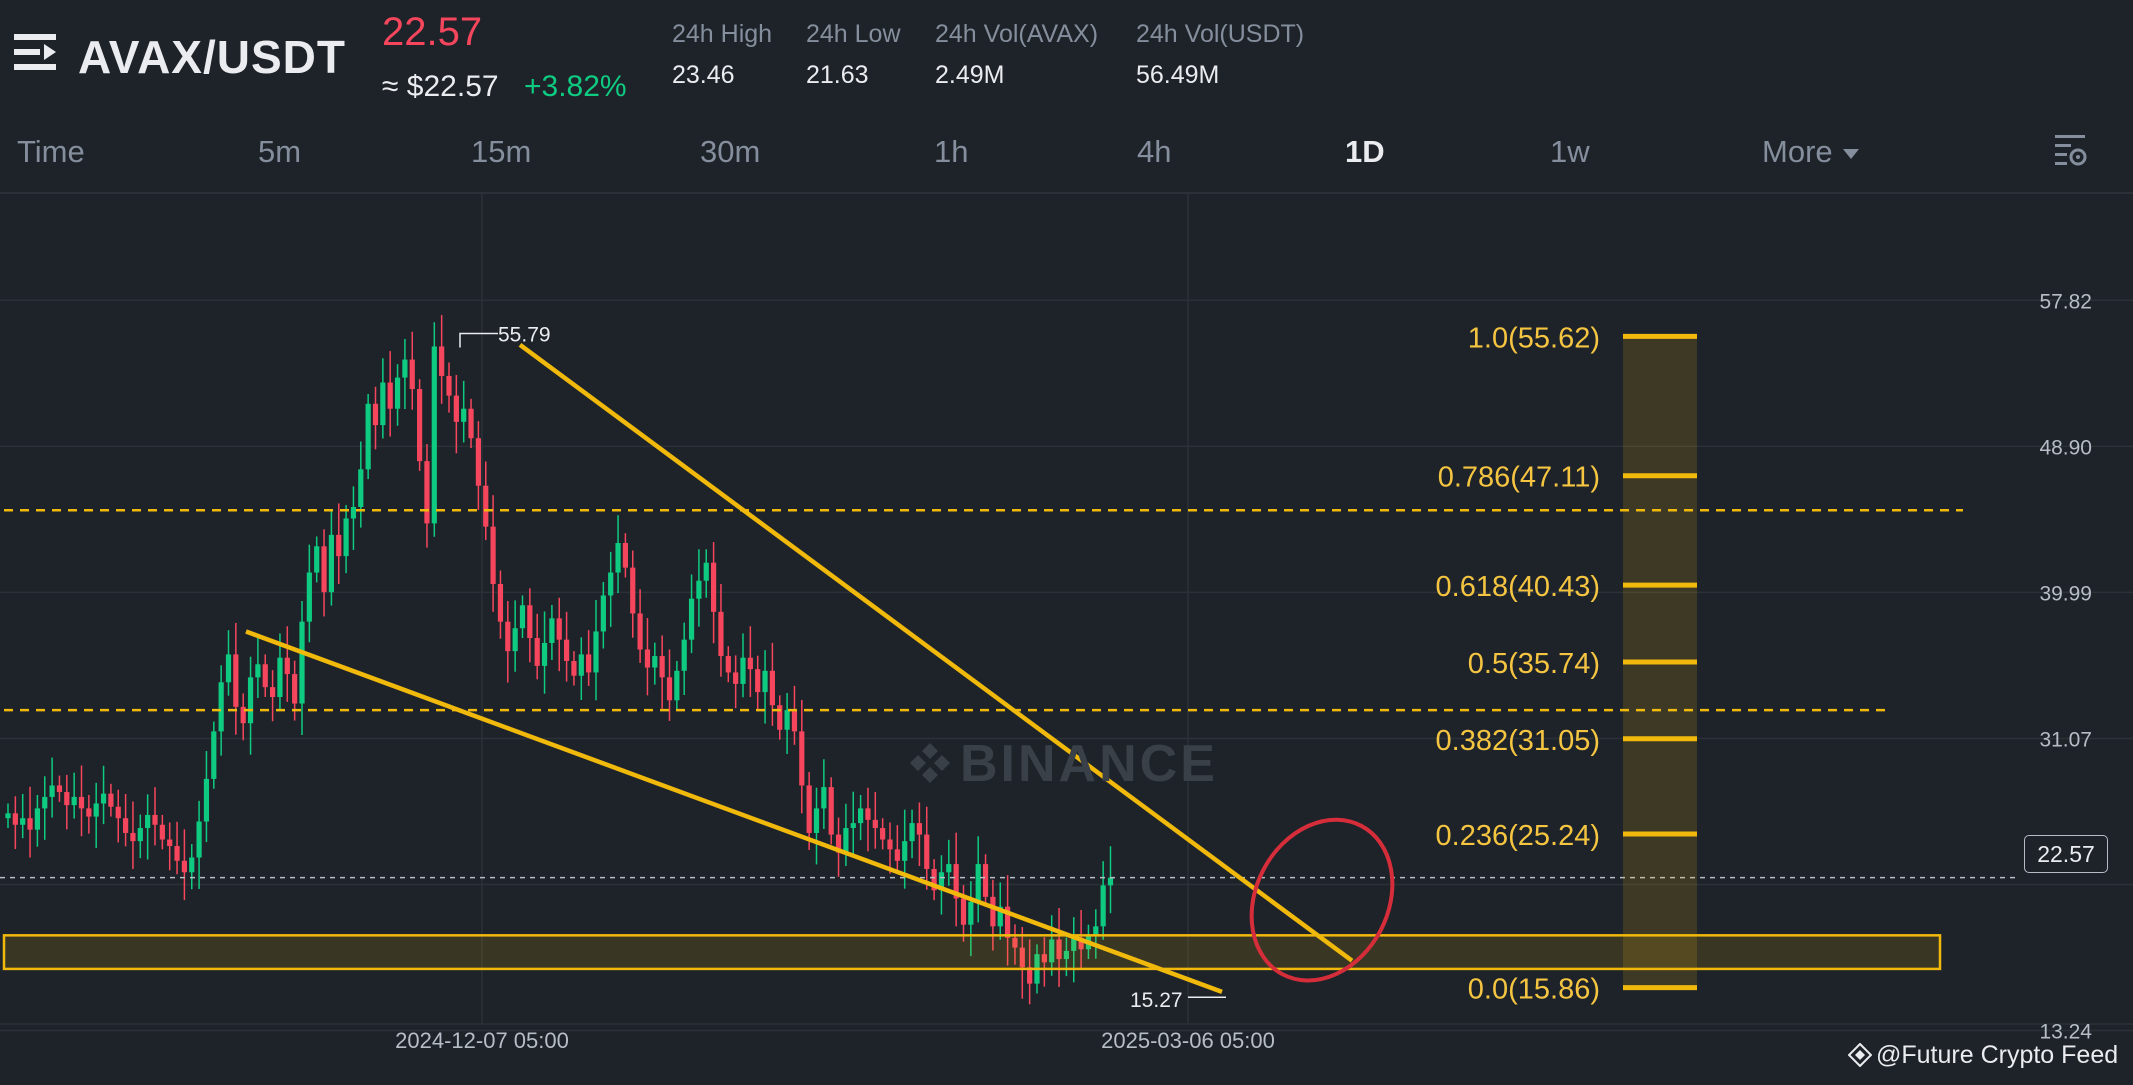 Image resolution: width=2133 pixels, height=1085 pixels. What do you see at coordinates (951, 151) in the screenshot?
I see `tab-1h: 1h` at bounding box center [951, 151].